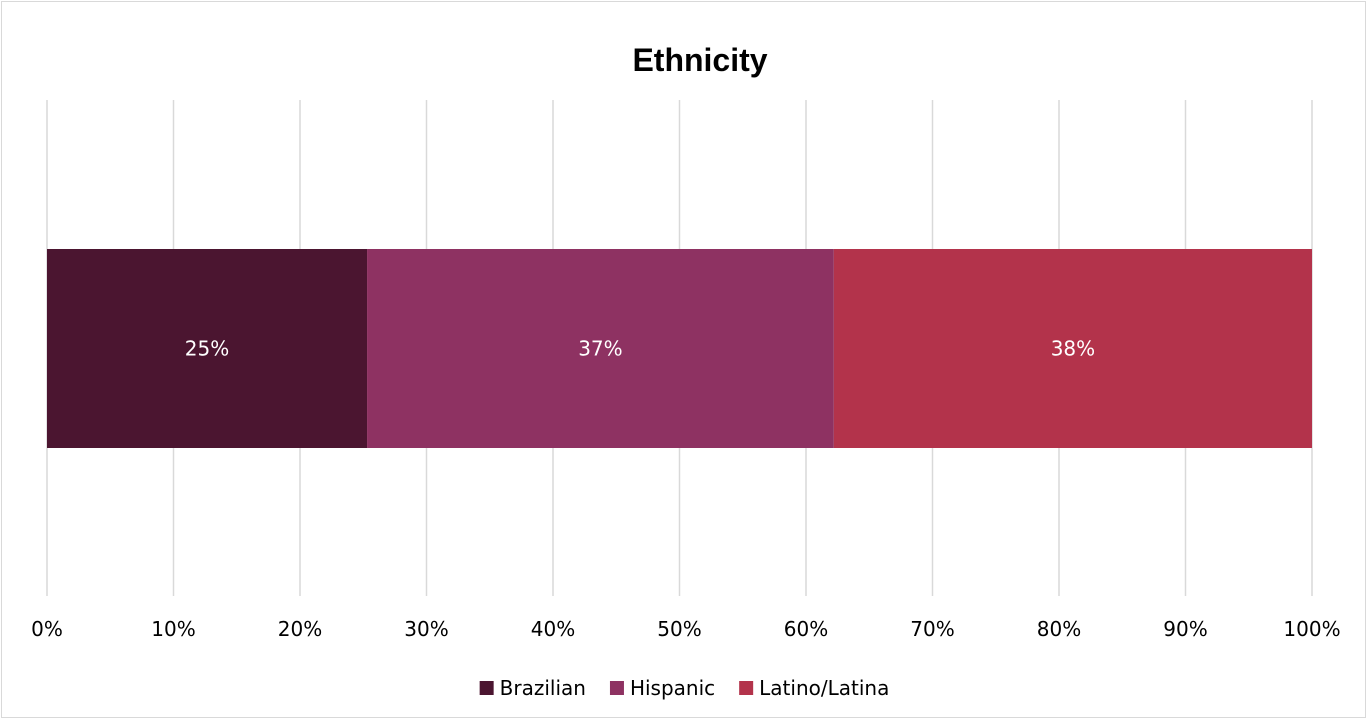 Image resolution: width=1369 pixels, height=721 pixels. I want to click on x-tick-label: 30%, so click(426, 629).